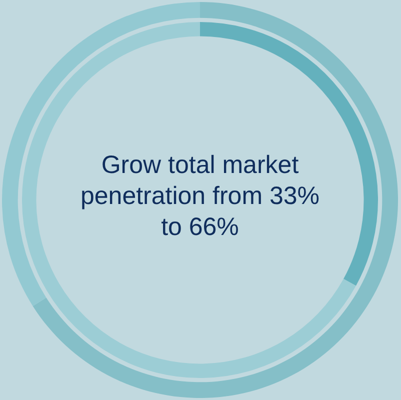 The image size is (401, 400). Describe the element at coordinates (200, 196) in the screenshot. I see `text: Grow total market penetration from 33% to 66%` at that location.